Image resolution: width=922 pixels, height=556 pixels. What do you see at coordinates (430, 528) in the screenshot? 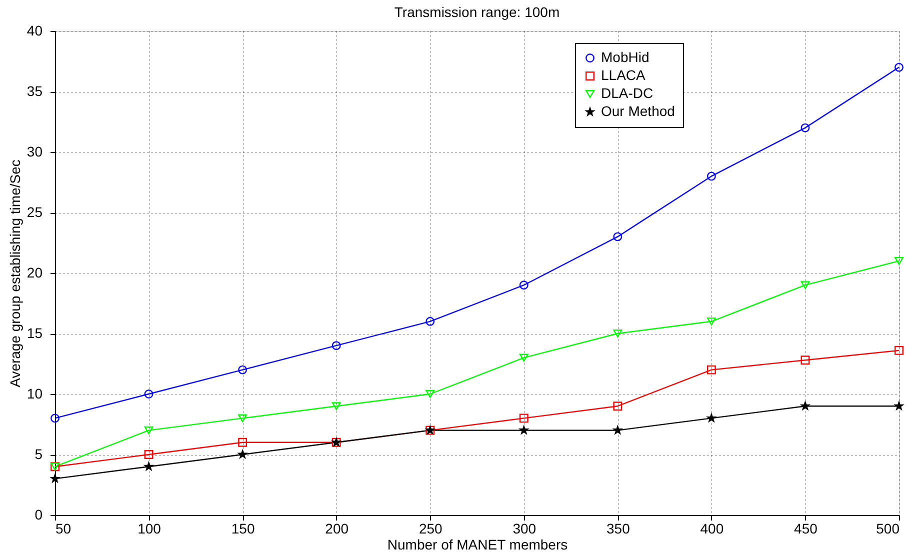
I see `x-tick-label: 250` at bounding box center [430, 528].